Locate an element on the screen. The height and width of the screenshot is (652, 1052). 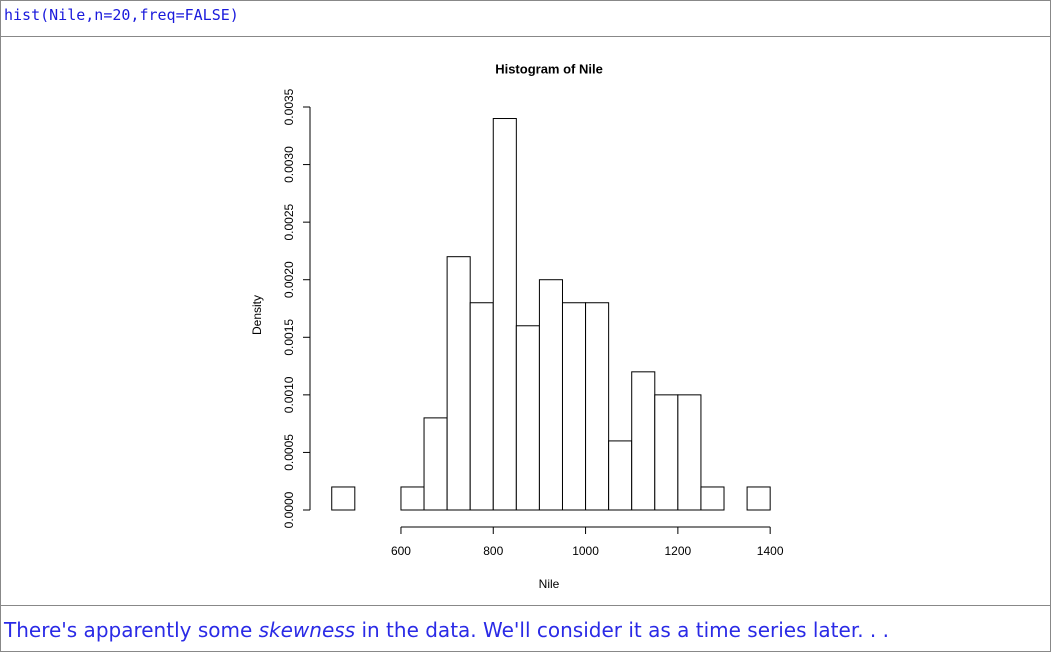
x-tick-label: 600 is located at coordinates (401, 551).